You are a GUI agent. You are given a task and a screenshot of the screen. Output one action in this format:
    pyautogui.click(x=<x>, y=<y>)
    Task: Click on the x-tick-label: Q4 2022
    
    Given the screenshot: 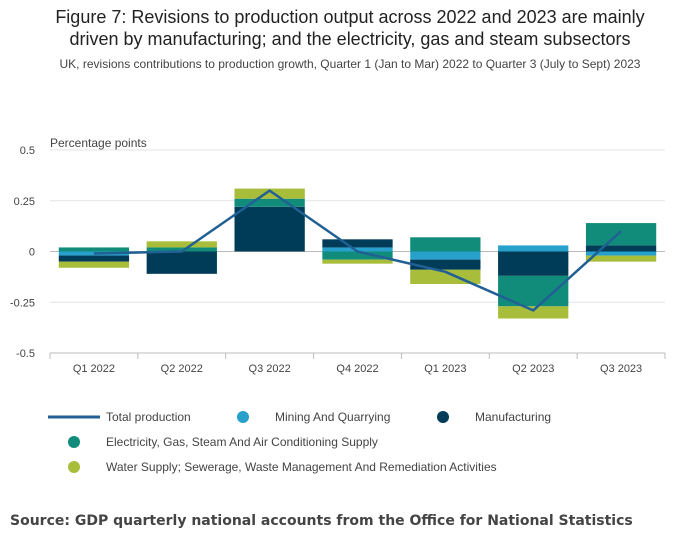 What is the action you would take?
    pyautogui.click(x=357, y=369)
    